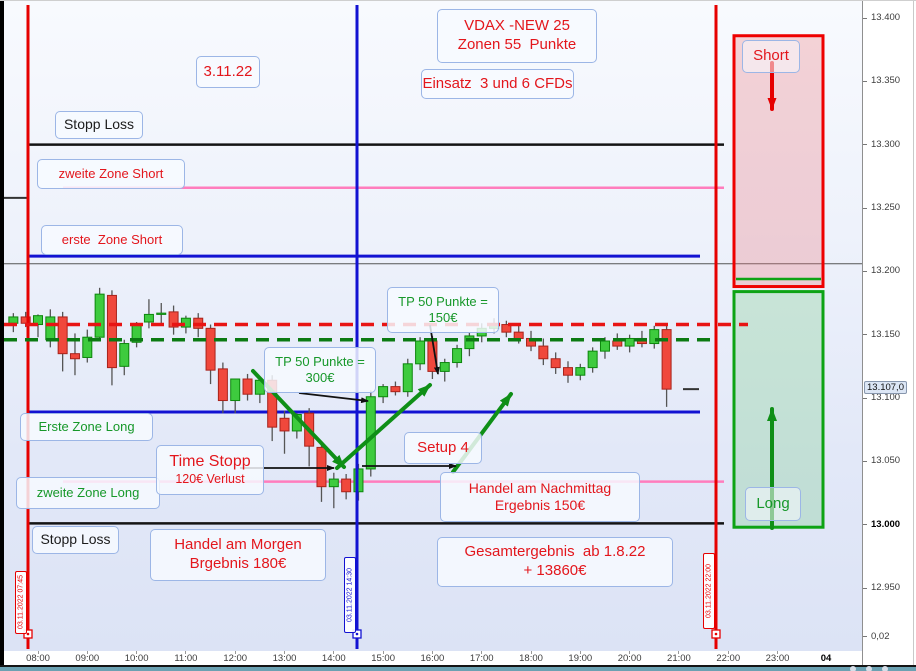 The width and height of the screenshot is (916, 671). I want to click on annotation-zweite-zone-long: zweite Zone Long, so click(88, 493).